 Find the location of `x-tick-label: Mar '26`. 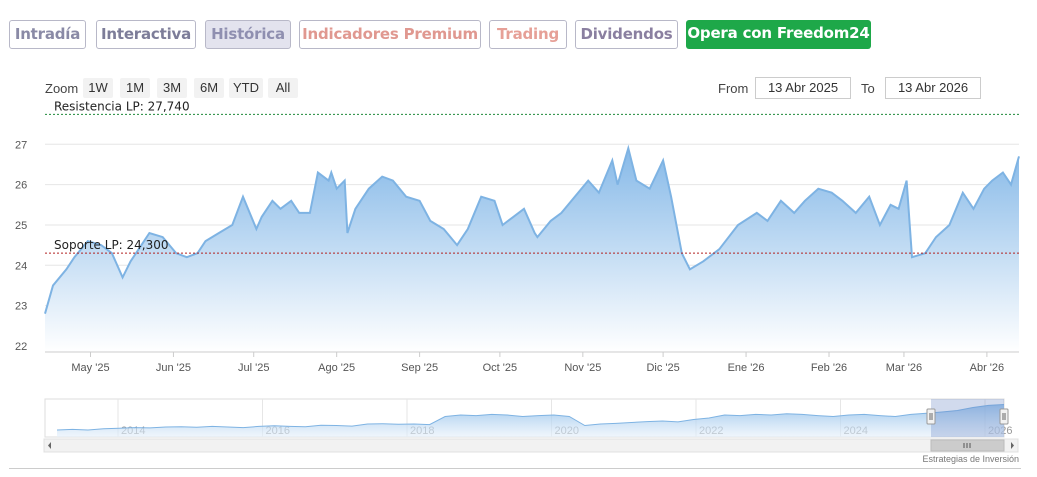

x-tick-label: Mar '26 is located at coordinates (904, 368).